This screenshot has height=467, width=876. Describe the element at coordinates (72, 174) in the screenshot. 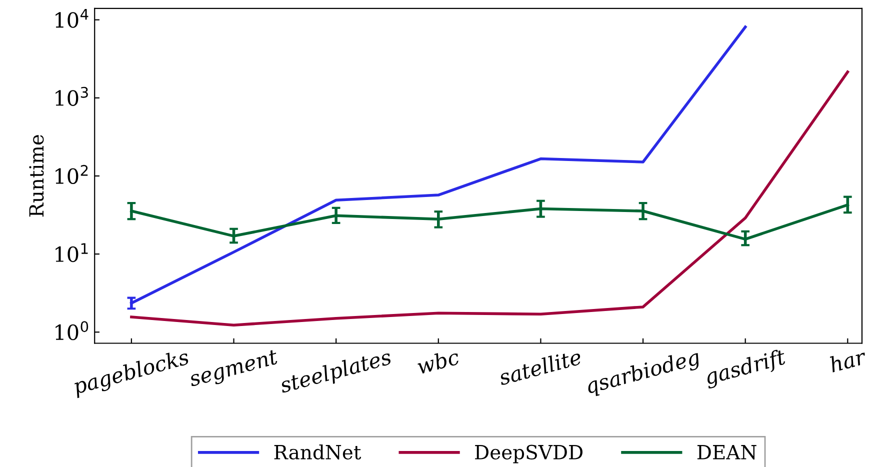

I see `y-tick-label: 10$^{2}$` at that location.